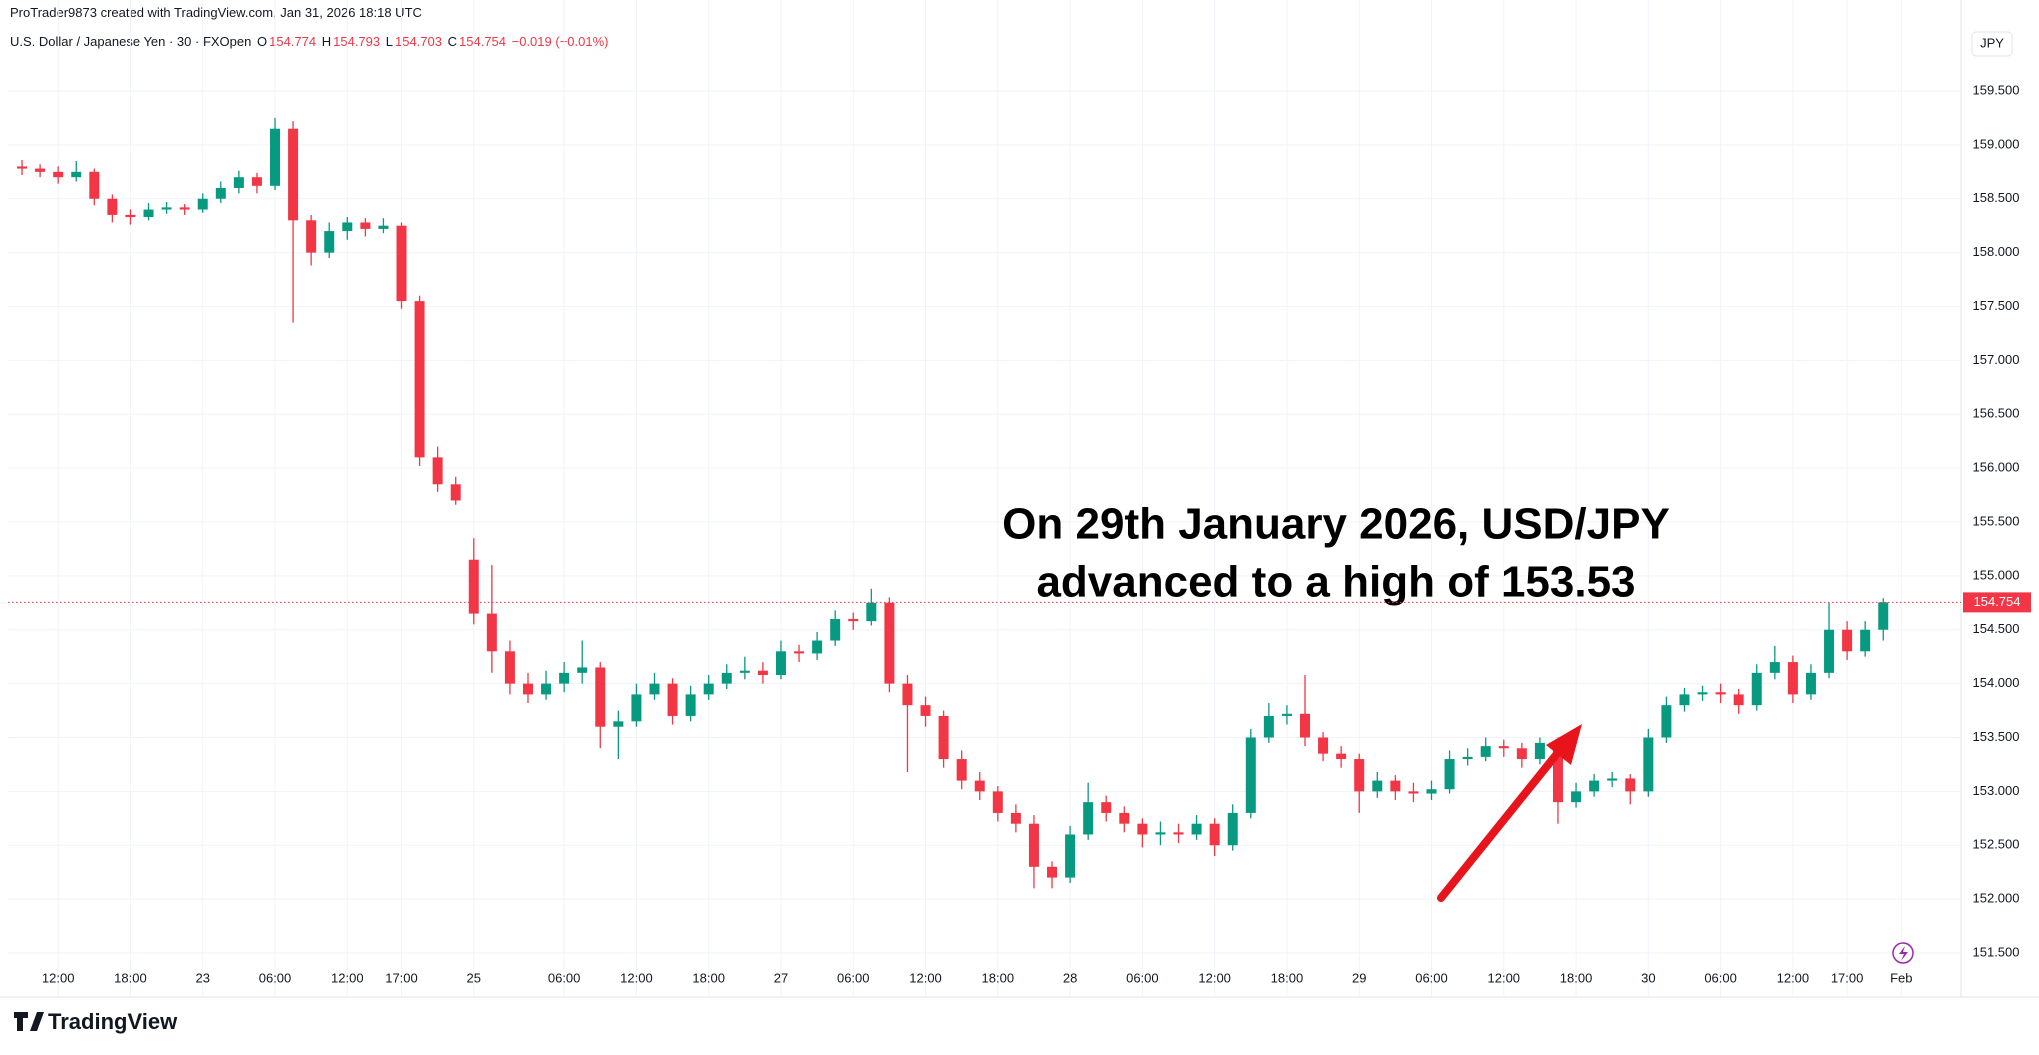 The height and width of the screenshot is (1055, 2039). What do you see at coordinates (262, 41) in the screenshot?
I see `ohlc-label: O` at bounding box center [262, 41].